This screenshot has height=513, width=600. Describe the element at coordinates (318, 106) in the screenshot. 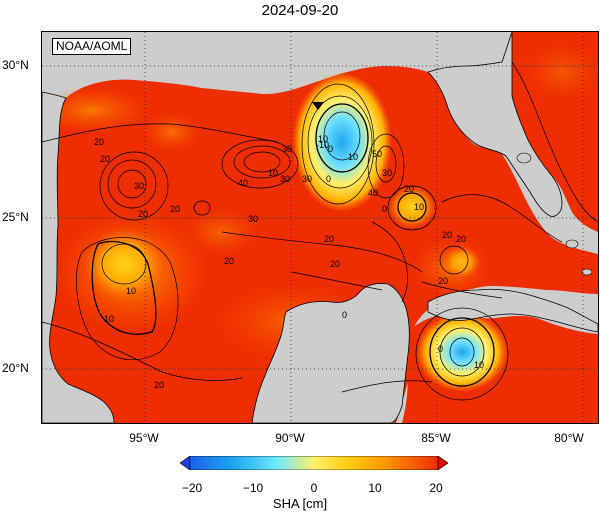

I see `location-marker-icon` at that location.